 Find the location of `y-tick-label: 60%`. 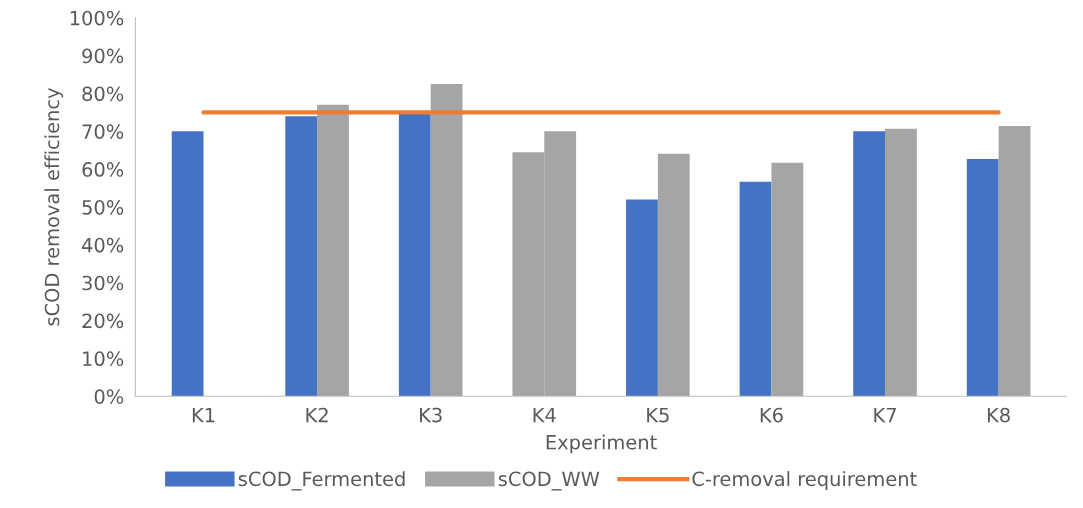

y-tick-label: 60% is located at coordinates (103, 169).